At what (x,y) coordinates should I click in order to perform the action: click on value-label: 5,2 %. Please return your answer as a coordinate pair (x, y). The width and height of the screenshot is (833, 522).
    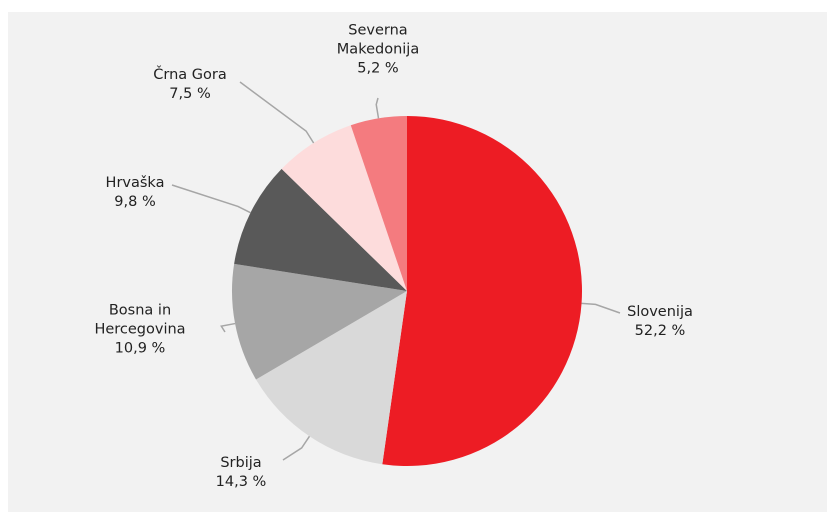
    Looking at the image, I should click on (378, 68).